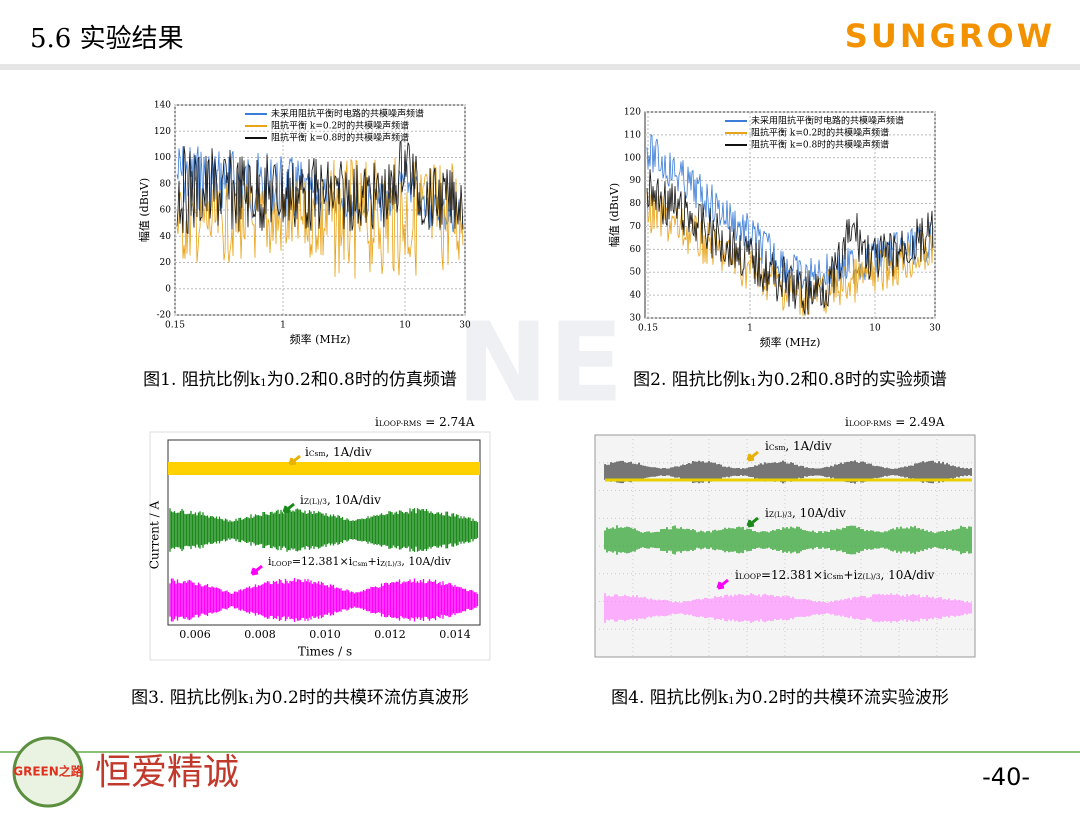 This screenshot has width=1080, height=814. What do you see at coordinates (447, 422) in the screenshot?
I see `text-part: = 2.74A` at bounding box center [447, 422].